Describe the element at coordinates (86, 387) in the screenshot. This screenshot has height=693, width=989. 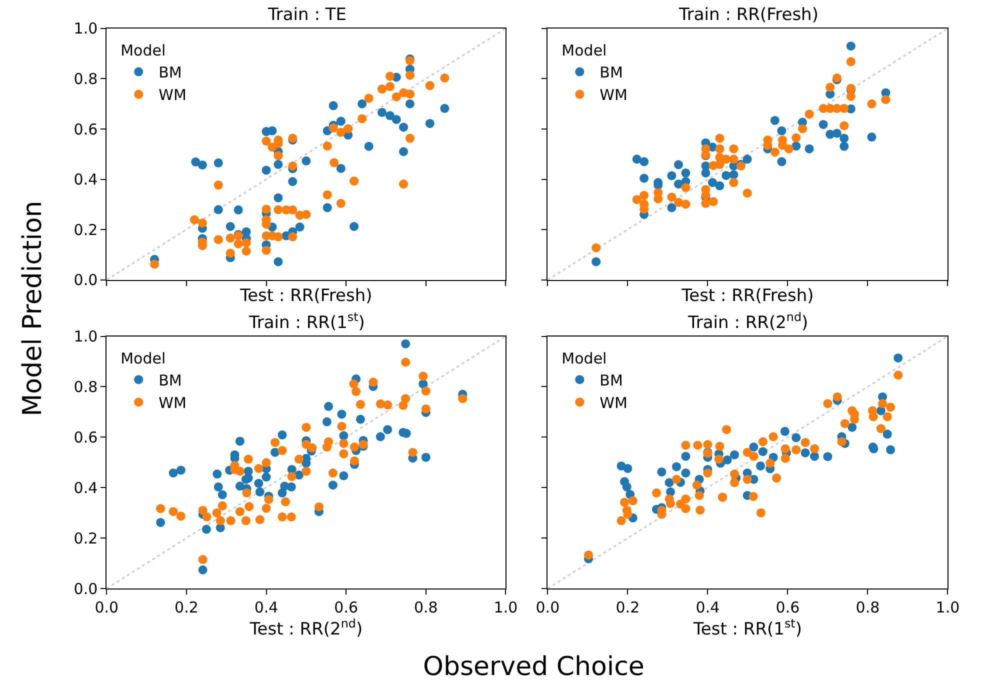
I see `y-tick-label: 0.8` at that location.